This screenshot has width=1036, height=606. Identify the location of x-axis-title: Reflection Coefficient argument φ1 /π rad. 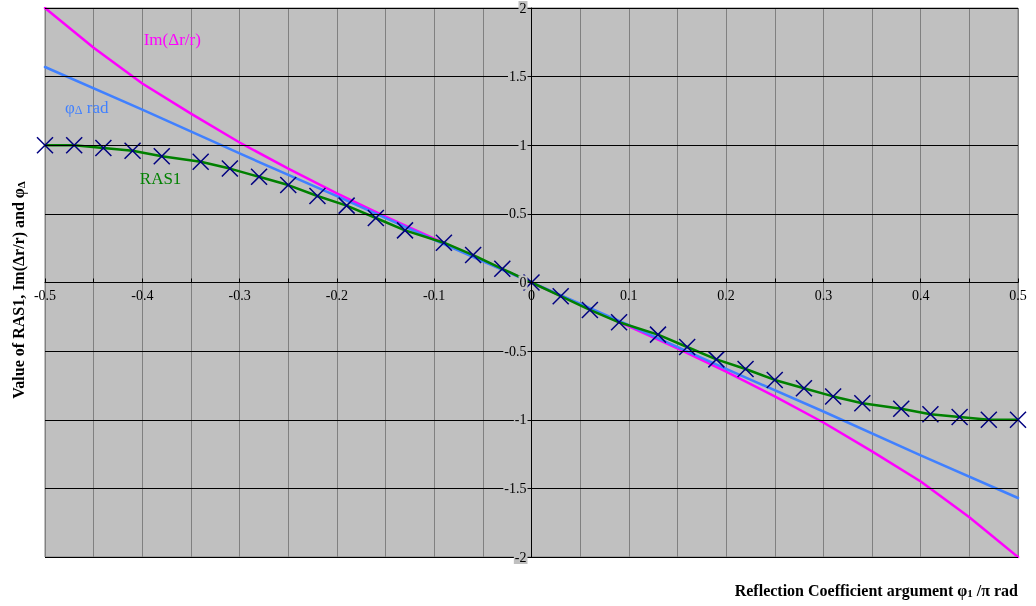
(876, 590).